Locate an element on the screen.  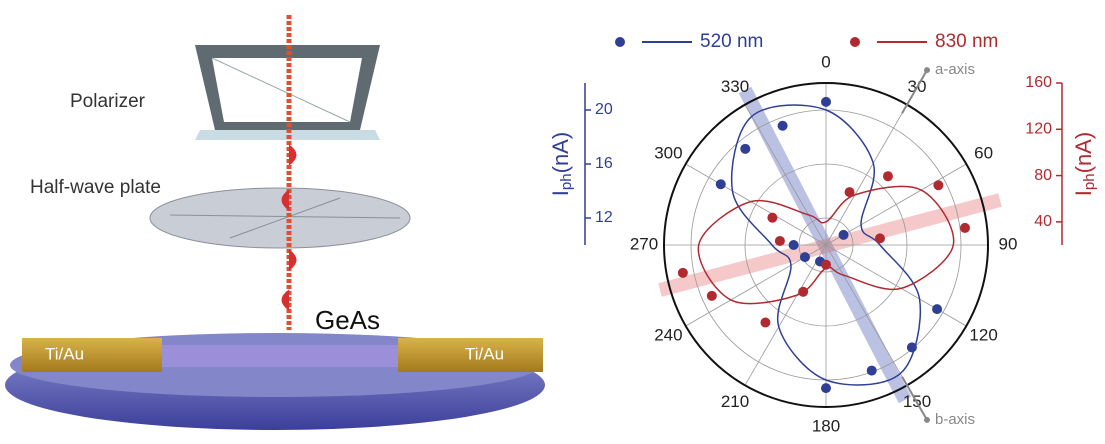
legend-label: 830 nm is located at coordinates (966, 41).